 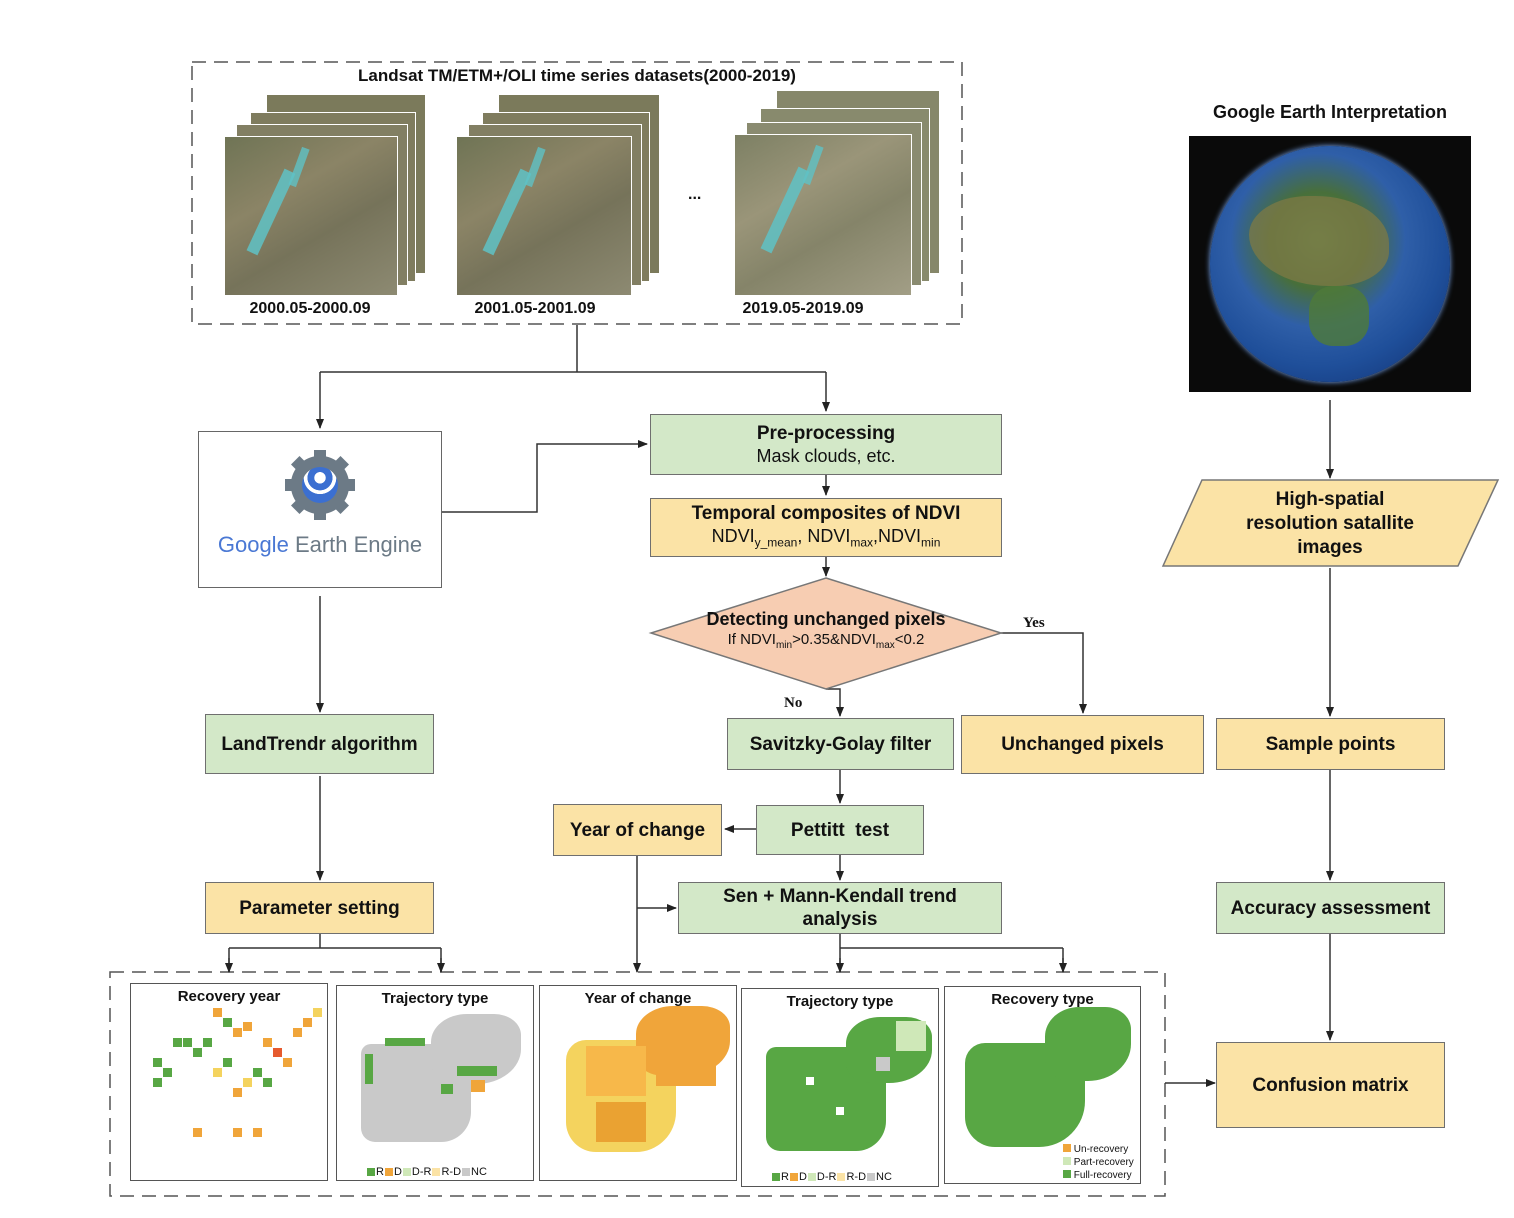 What do you see at coordinates (826, 537) in the screenshot?
I see `composites-sub: NDVIy_mean, NDVImax,NDVImin` at bounding box center [826, 537].